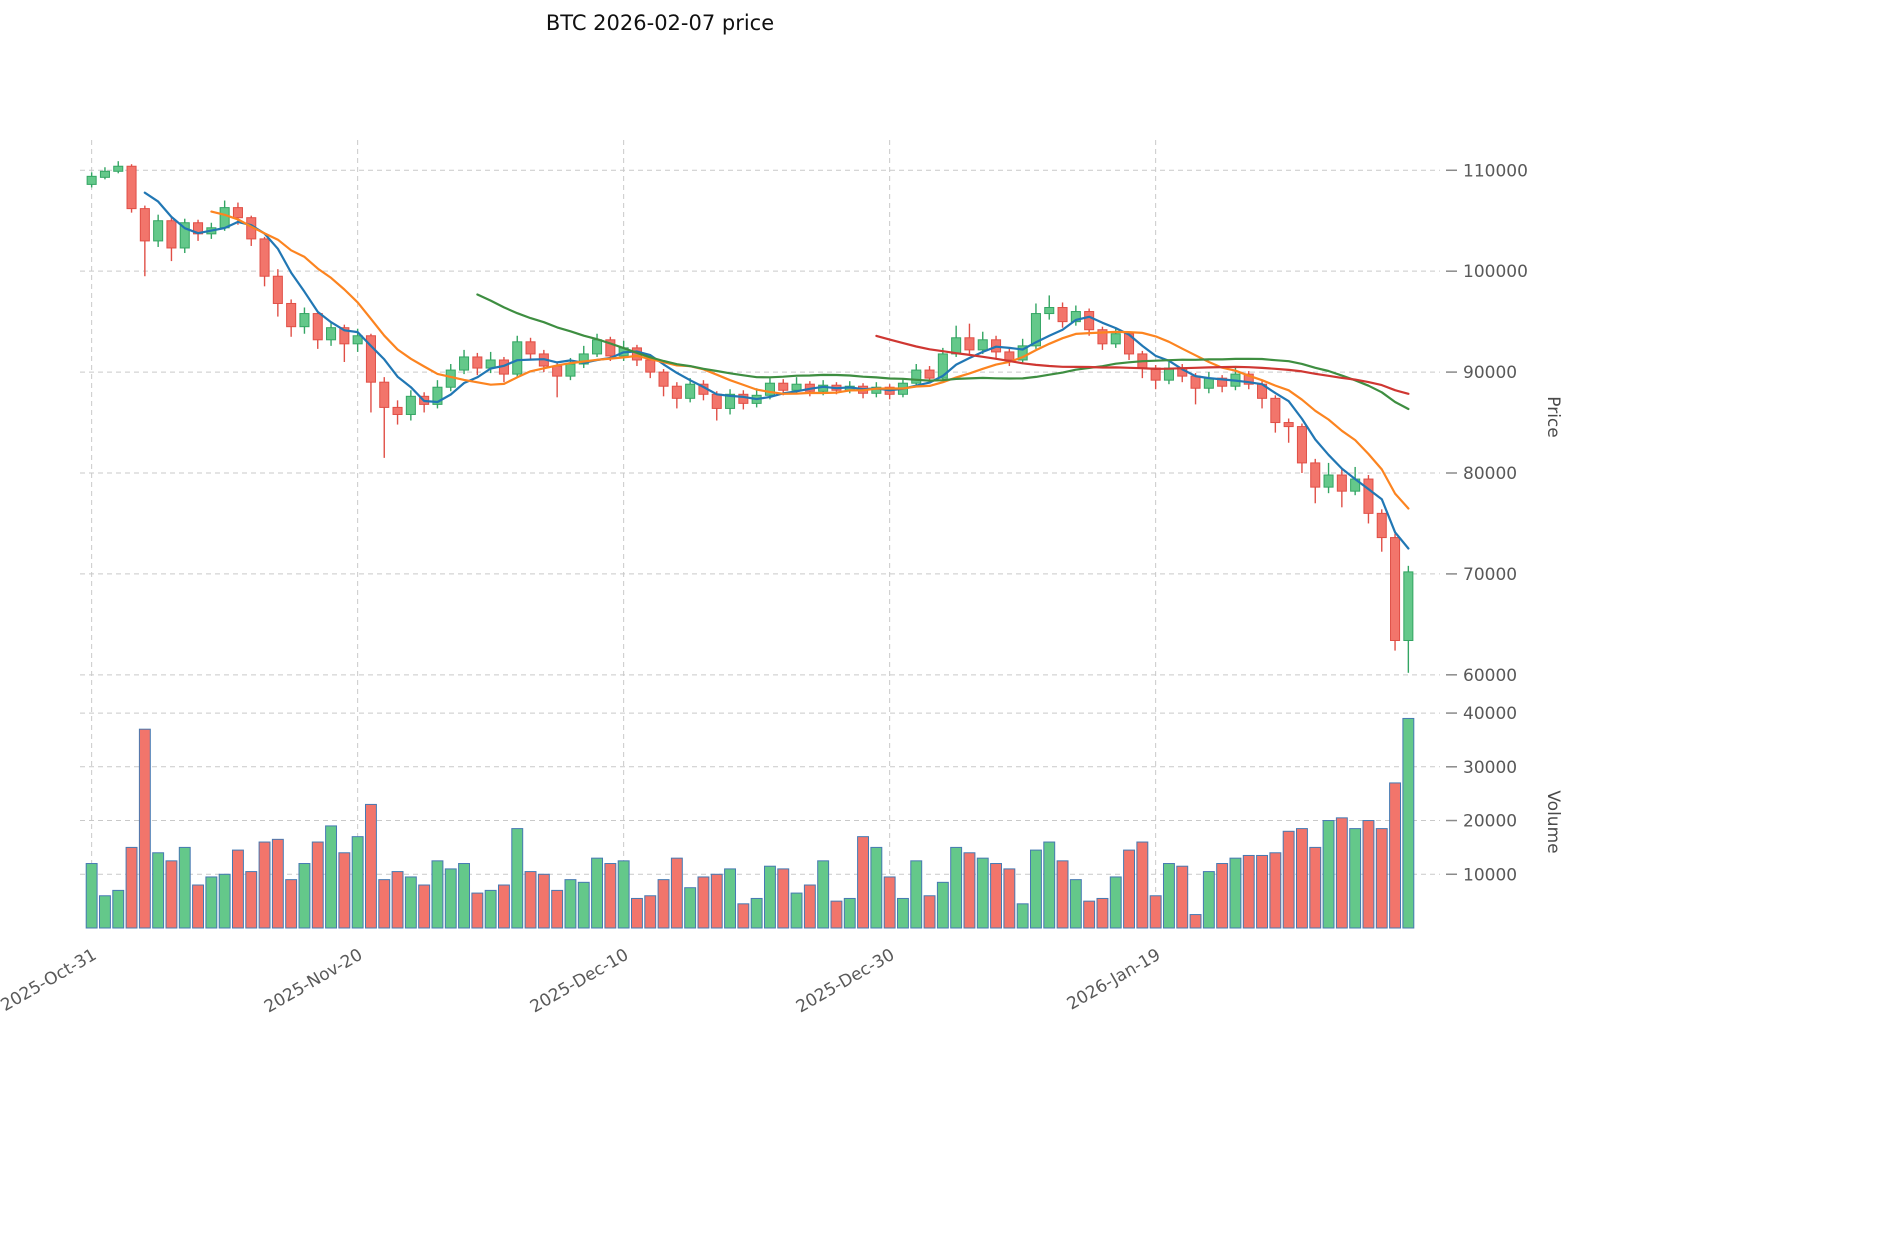 The width and height of the screenshot is (1880, 1250). What do you see at coordinates (1553, 821) in the screenshot?
I see `volume-axis-label: Volume` at bounding box center [1553, 821].